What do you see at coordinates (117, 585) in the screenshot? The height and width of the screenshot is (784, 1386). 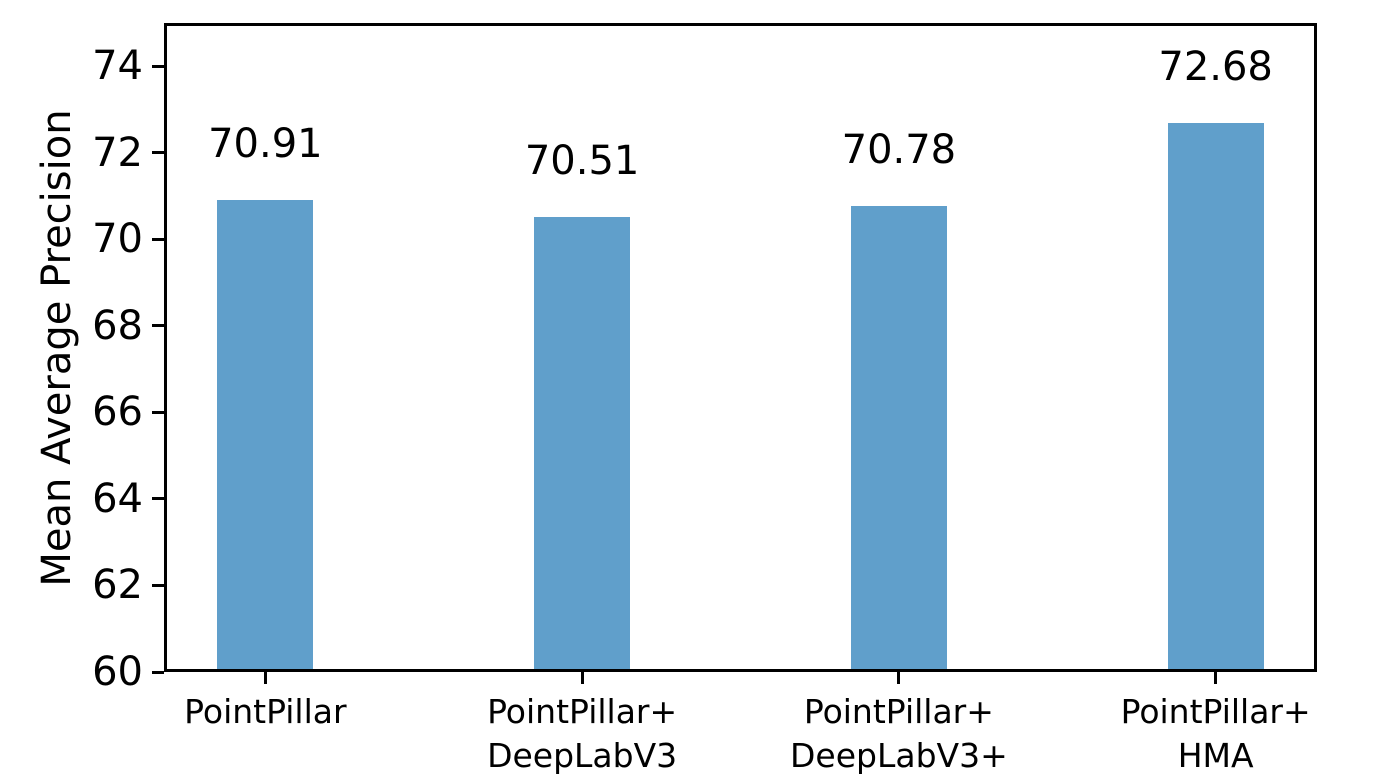 I see `y-tick-label: 62` at bounding box center [117, 585].